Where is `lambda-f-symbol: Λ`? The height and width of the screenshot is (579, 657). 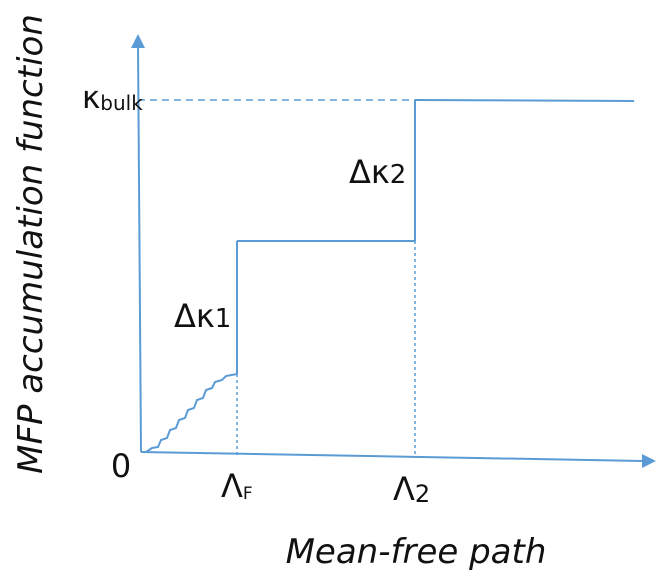 lambda-f-symbol: Λ is located at coordinates (232, 486).